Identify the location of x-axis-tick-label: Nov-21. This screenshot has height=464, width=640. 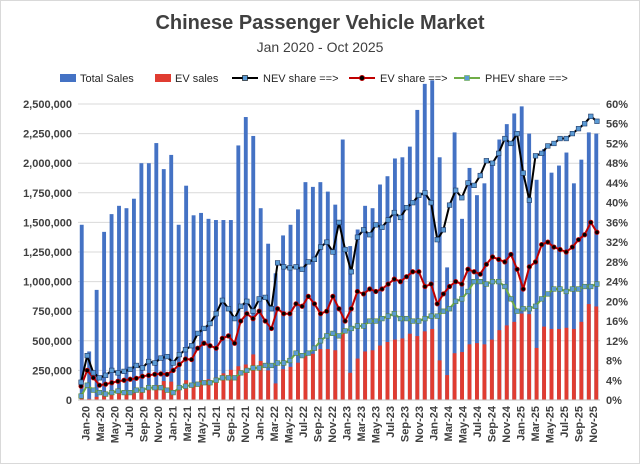
(246, 424).